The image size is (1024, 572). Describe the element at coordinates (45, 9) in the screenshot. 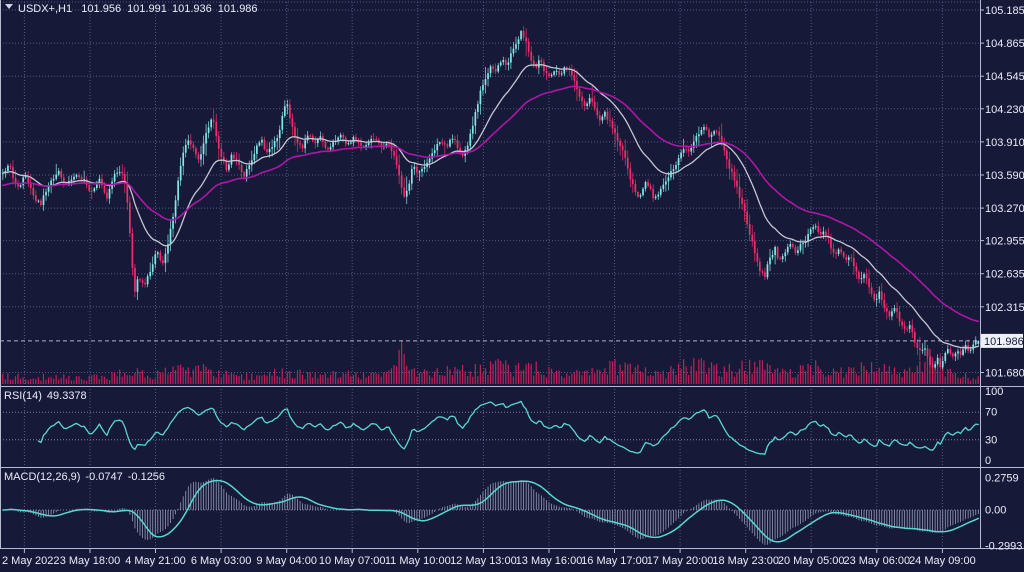

I see `symbol-period-label: USDX+,H1` at that location.